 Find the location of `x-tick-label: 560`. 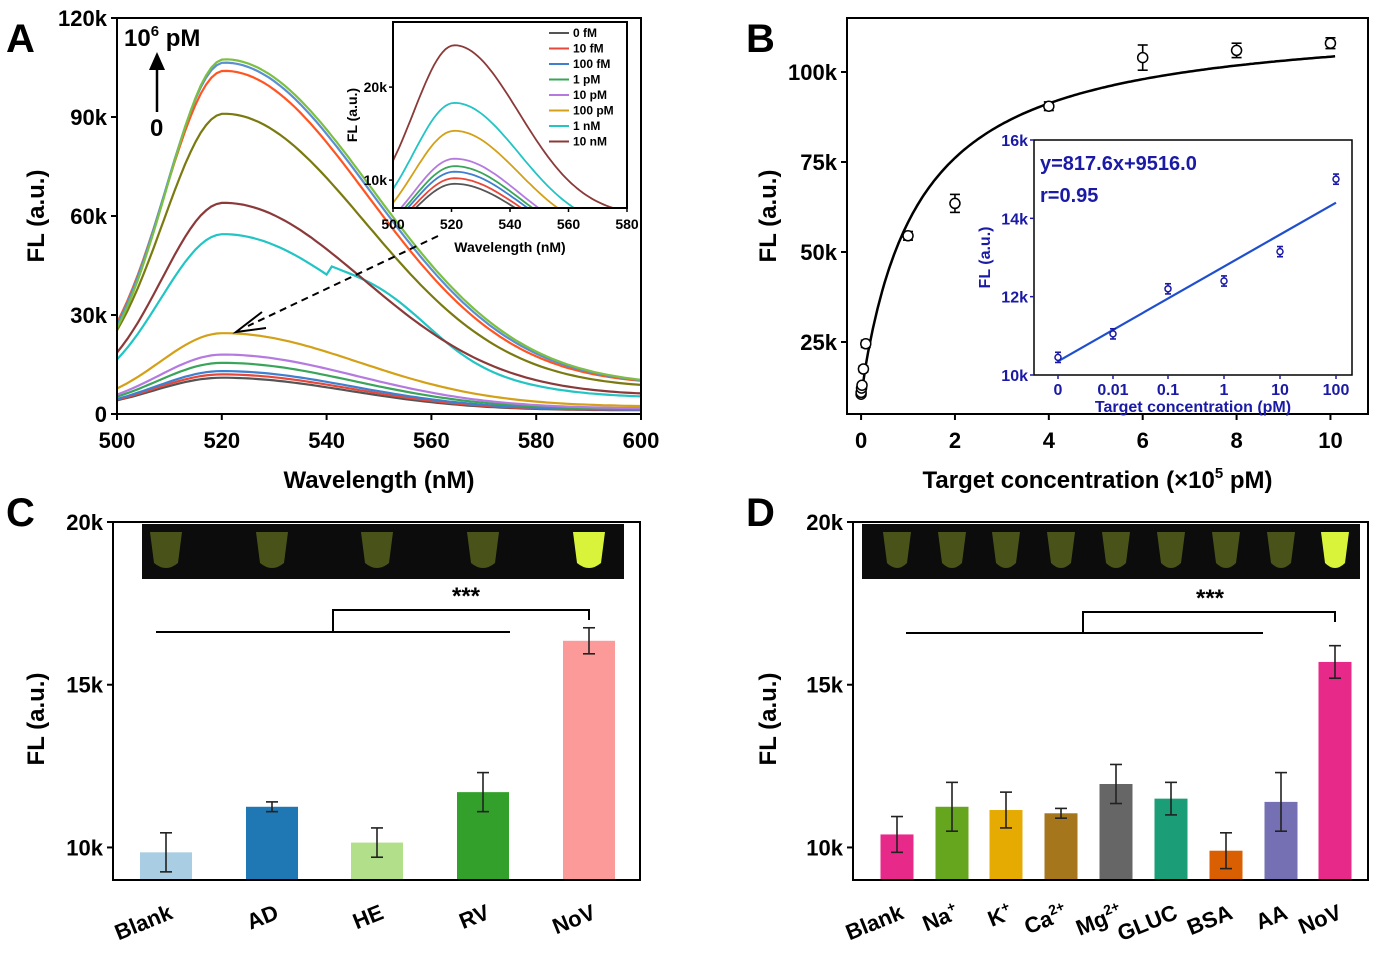

x-tick-label: 560 is located at coordinates (431, 440).